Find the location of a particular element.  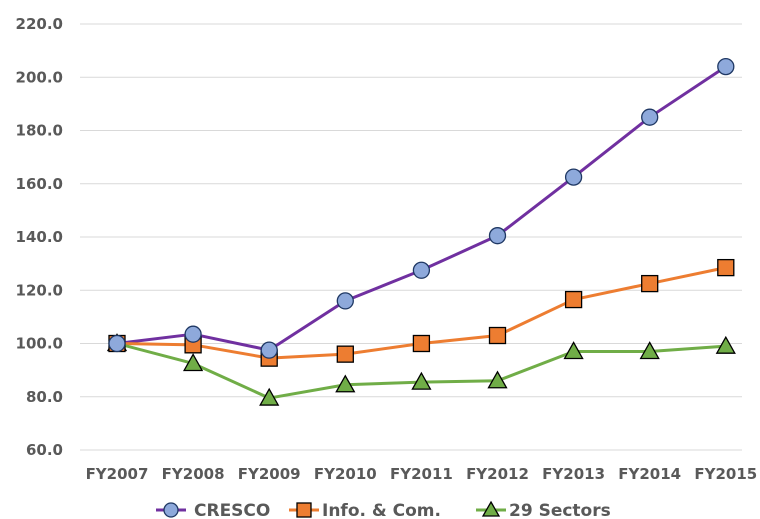

legend-label: CRESCO is located at coordinates (232, 510).